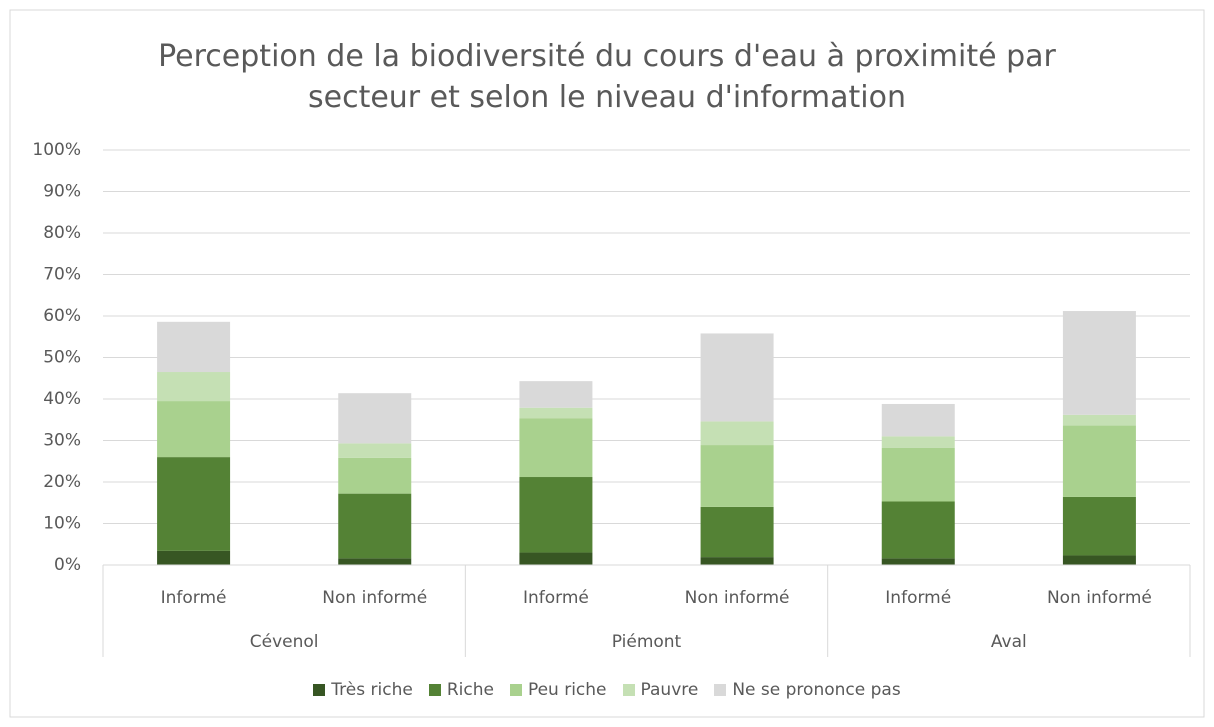 This screenshot has height=727, width=1214. Describe the element at coordinates (647, 642) in the screenshot. I see `group-label: Piémont` at that location.